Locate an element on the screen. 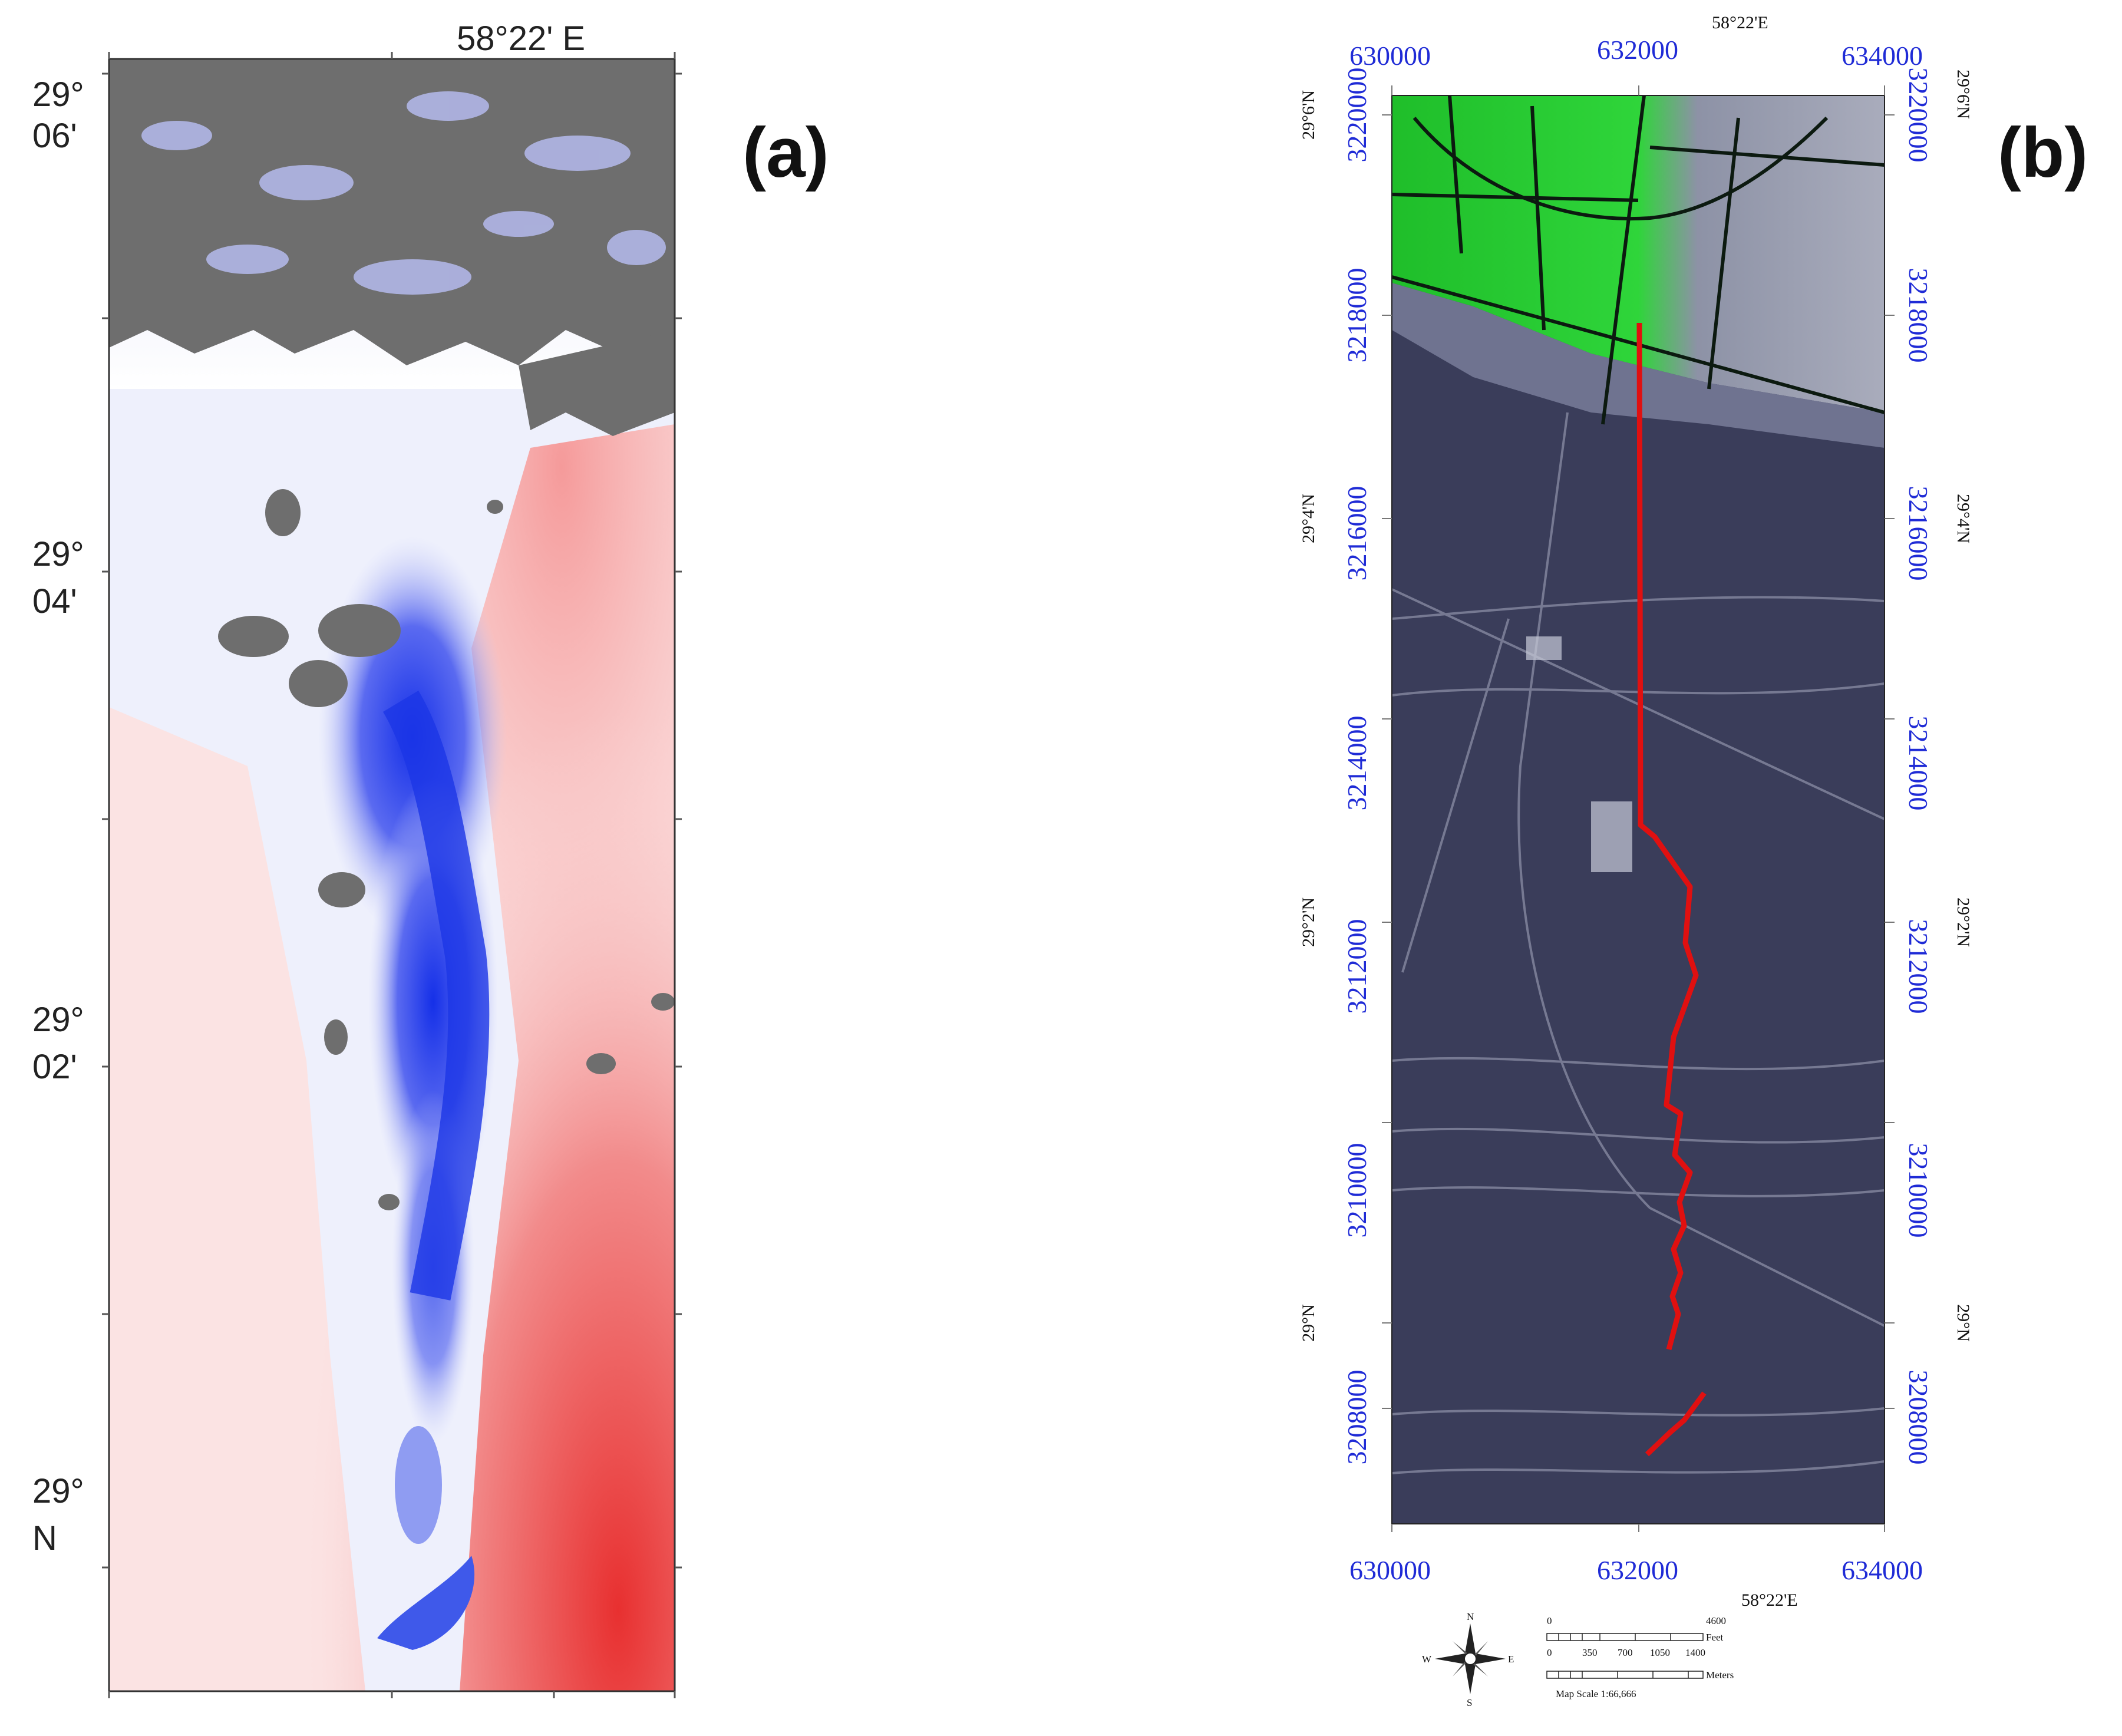 This screenshot has height=1736, width=2122. mottled-texture is located at coordinates (403, 193).